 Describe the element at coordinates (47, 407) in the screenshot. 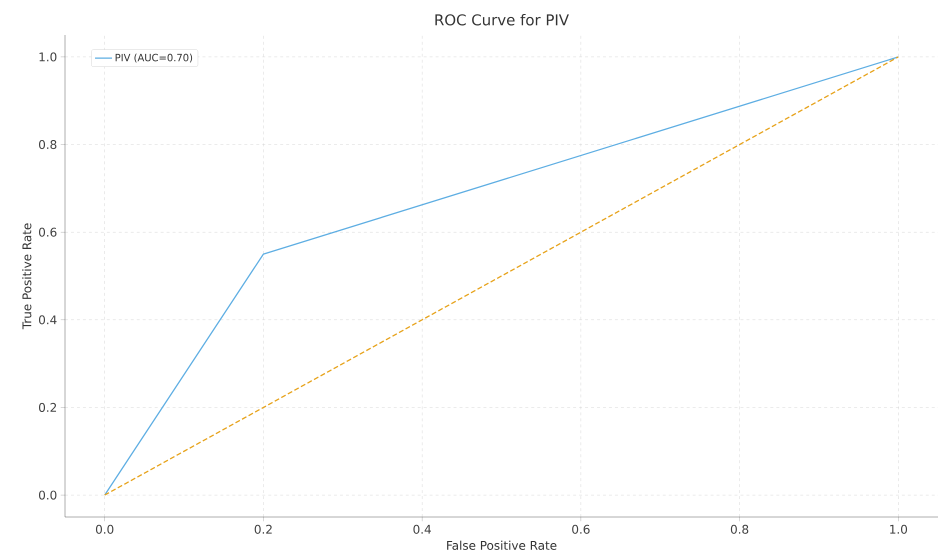

I see `y-tick-label: 0.2` at that location.